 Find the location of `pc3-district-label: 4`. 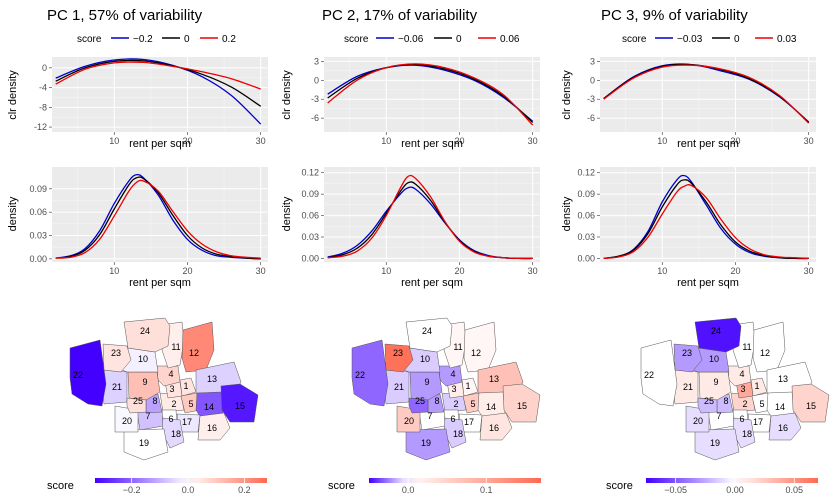

pc3-district-label: 4 is located at coordinates (741, 374).